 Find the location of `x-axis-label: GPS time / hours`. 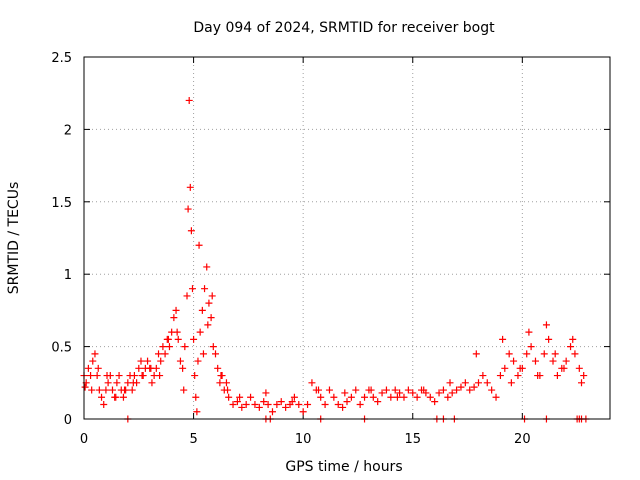

x-axis-label: GPS time / hours is located at coordinates (343, 467).